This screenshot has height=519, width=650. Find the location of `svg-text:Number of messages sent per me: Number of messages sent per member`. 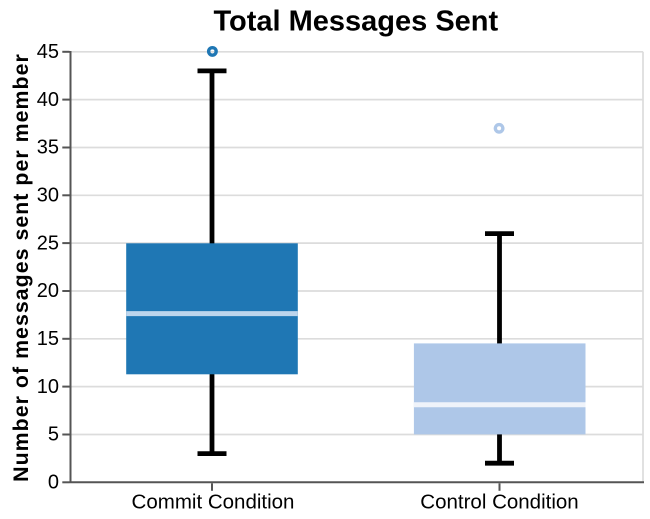

svg-text:Number of messages sent per me: Number of messages sent per member is located at coordinates (21, 267).